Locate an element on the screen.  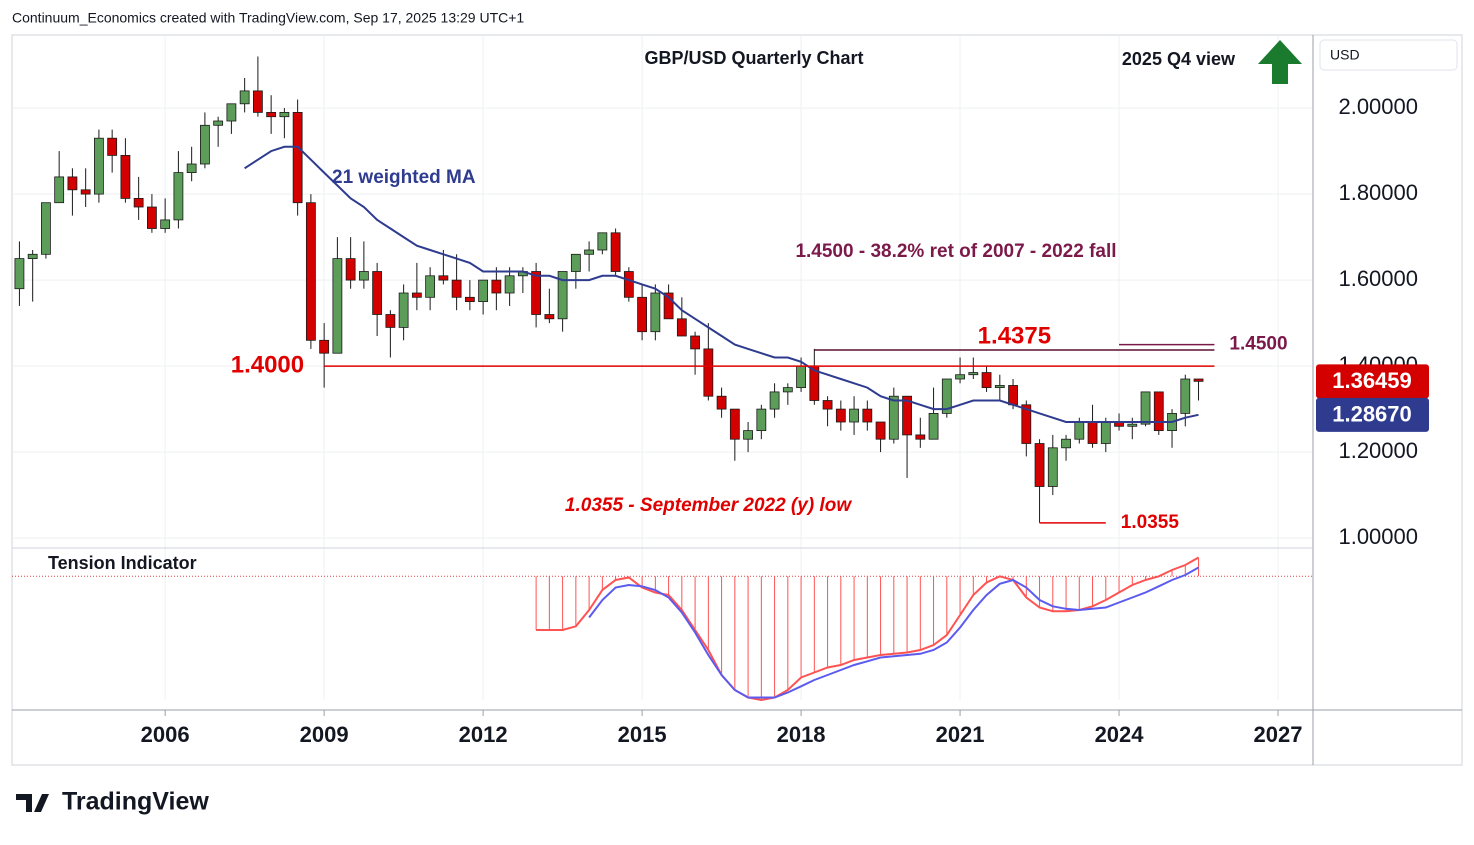
currency-box is located at coordinates (1388, 55).